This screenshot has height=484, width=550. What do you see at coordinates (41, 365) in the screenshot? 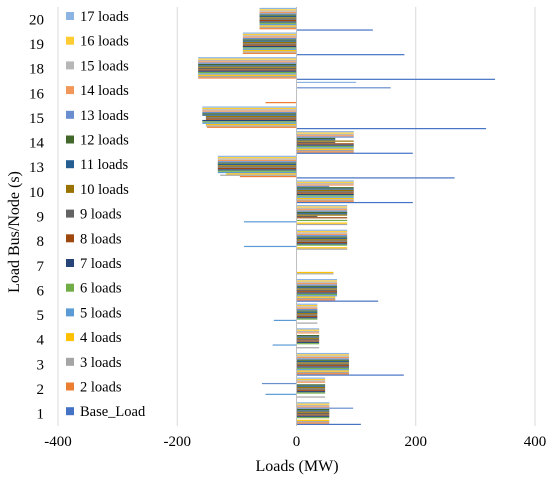
I see `y-tick-label-3: 3` at bounding box center [41, 365].